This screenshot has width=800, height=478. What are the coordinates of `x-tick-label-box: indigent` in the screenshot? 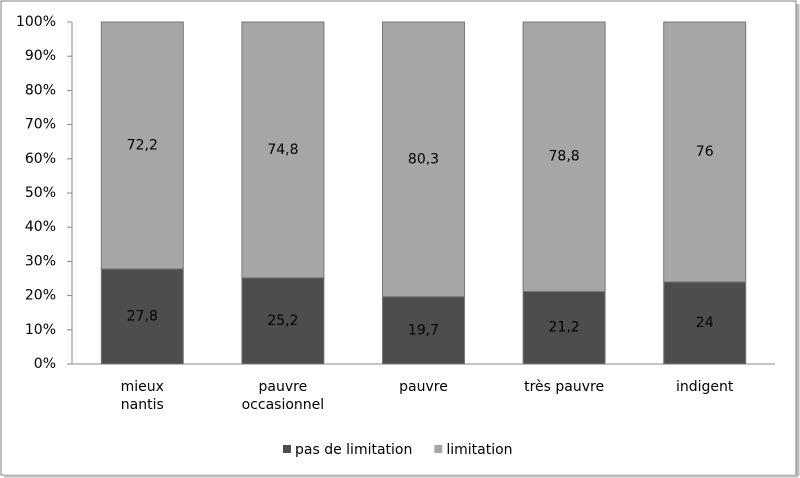 It's located at (704, 387).